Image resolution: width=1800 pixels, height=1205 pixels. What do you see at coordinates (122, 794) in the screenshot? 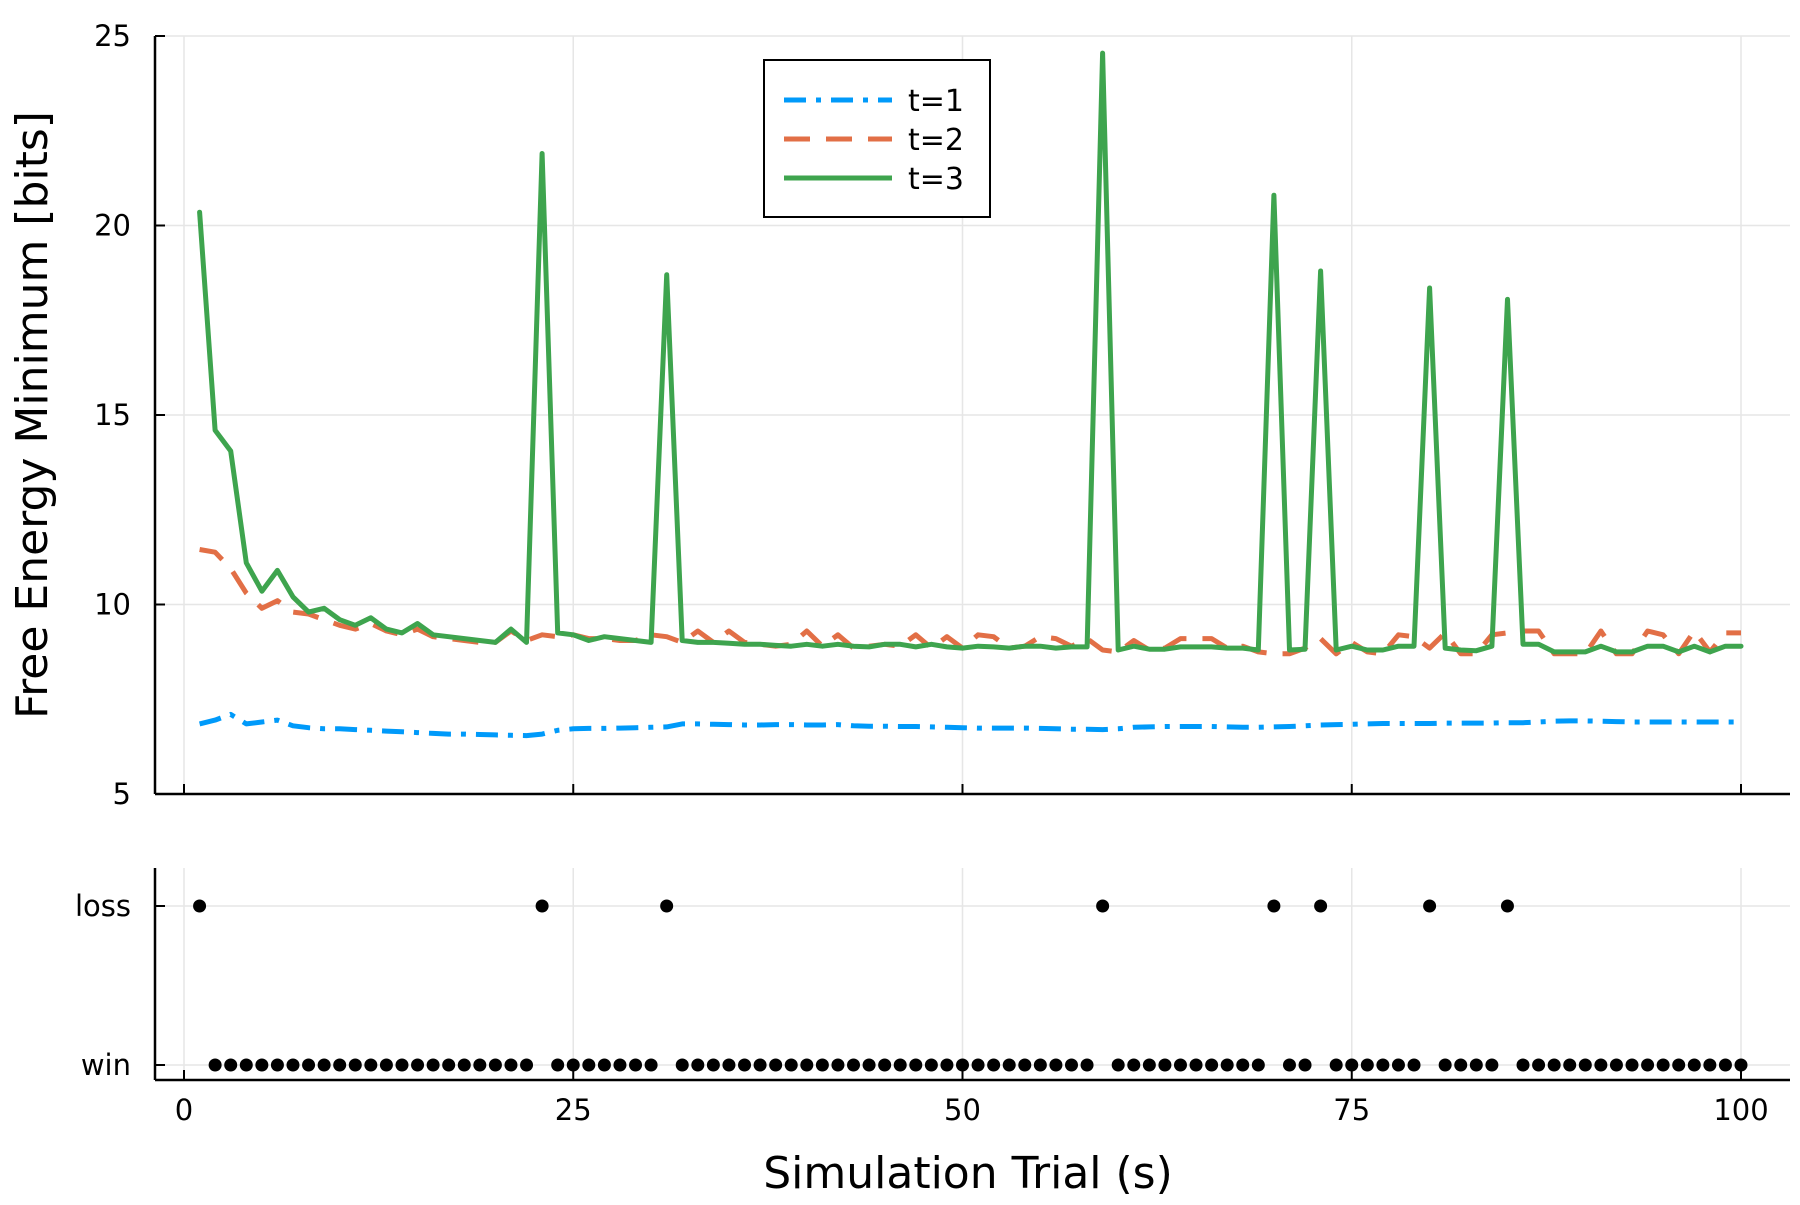
I see `top-y-tick-label: 5` at bounding box center [122, 794].